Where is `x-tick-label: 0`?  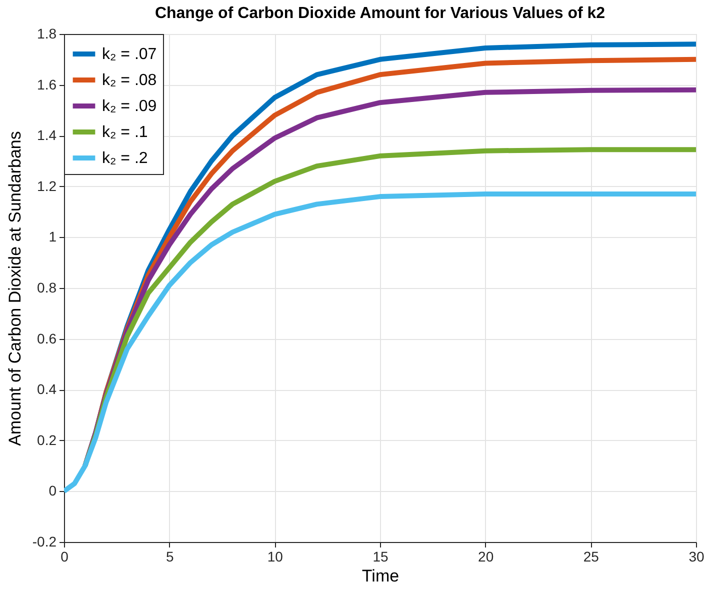 x-tick-label: 0 is located at coordinates (64, 556).